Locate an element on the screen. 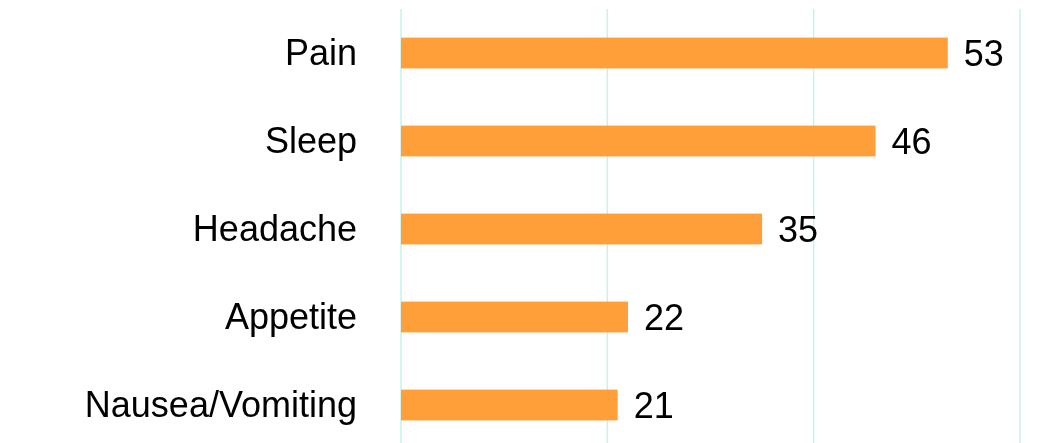 This screenshot has width=1038, height=443. data-label: 53 is located at coordinates (983, 53).